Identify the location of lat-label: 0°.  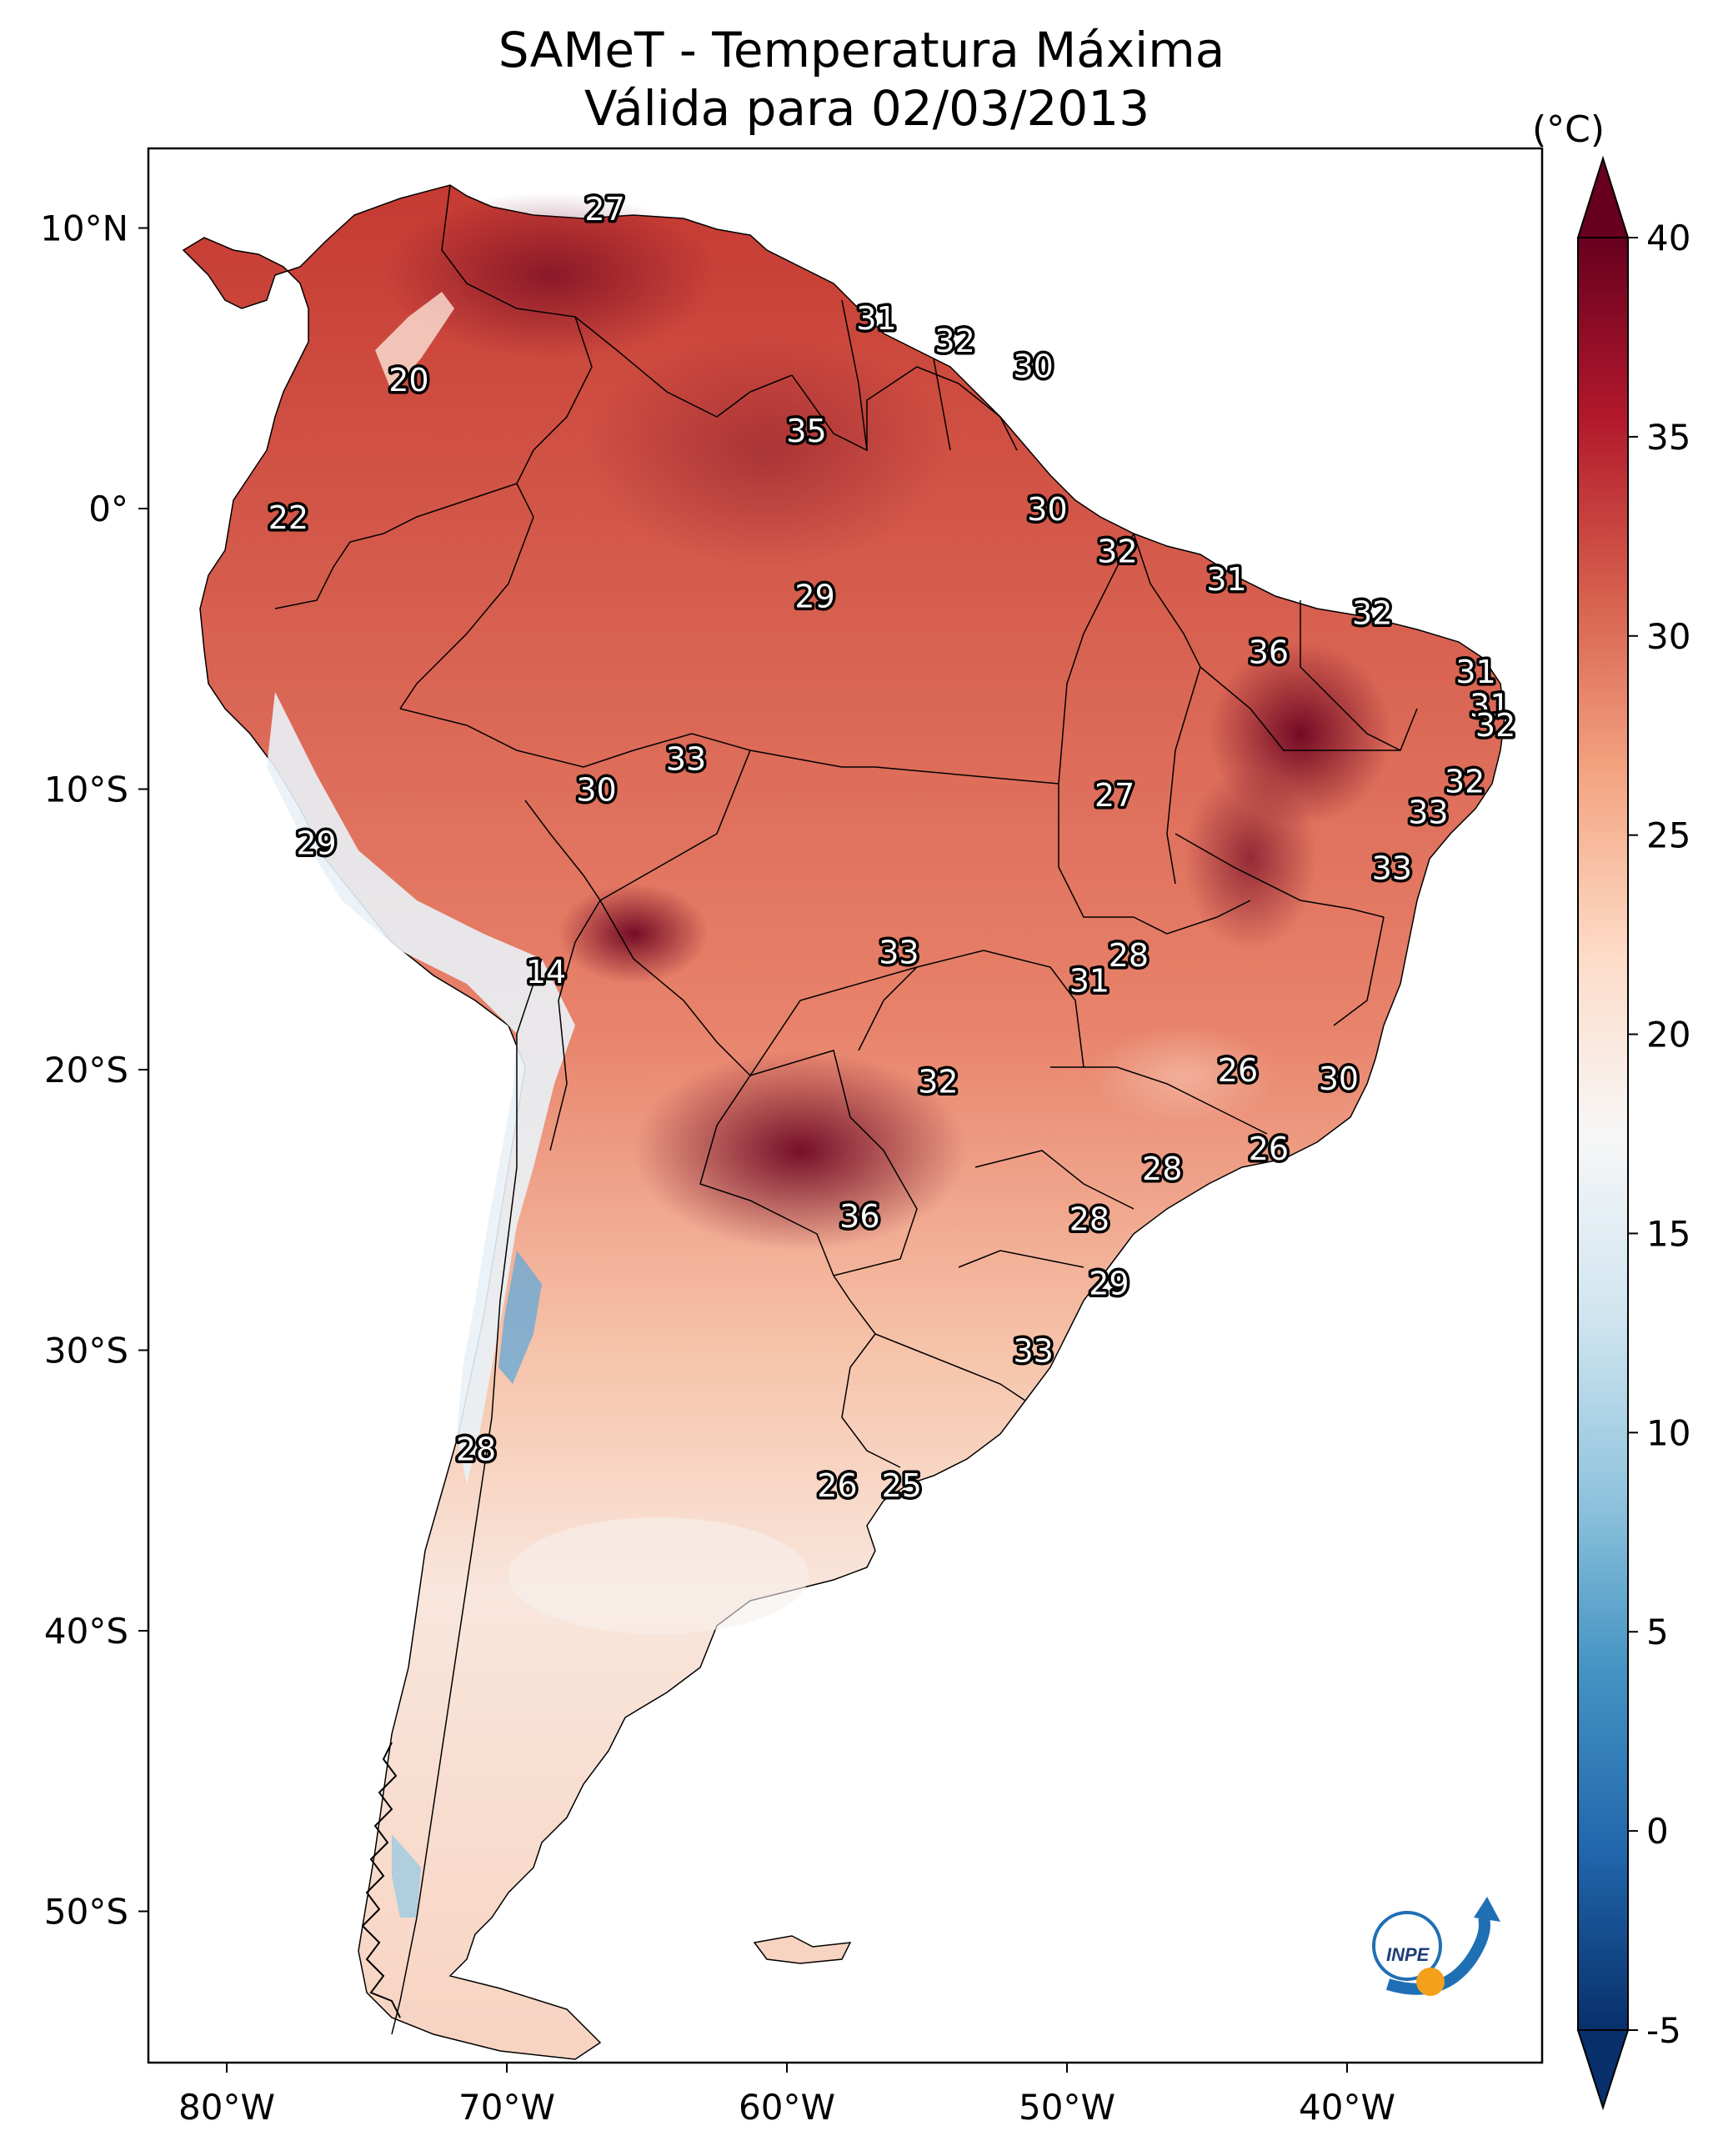
(108, 509).